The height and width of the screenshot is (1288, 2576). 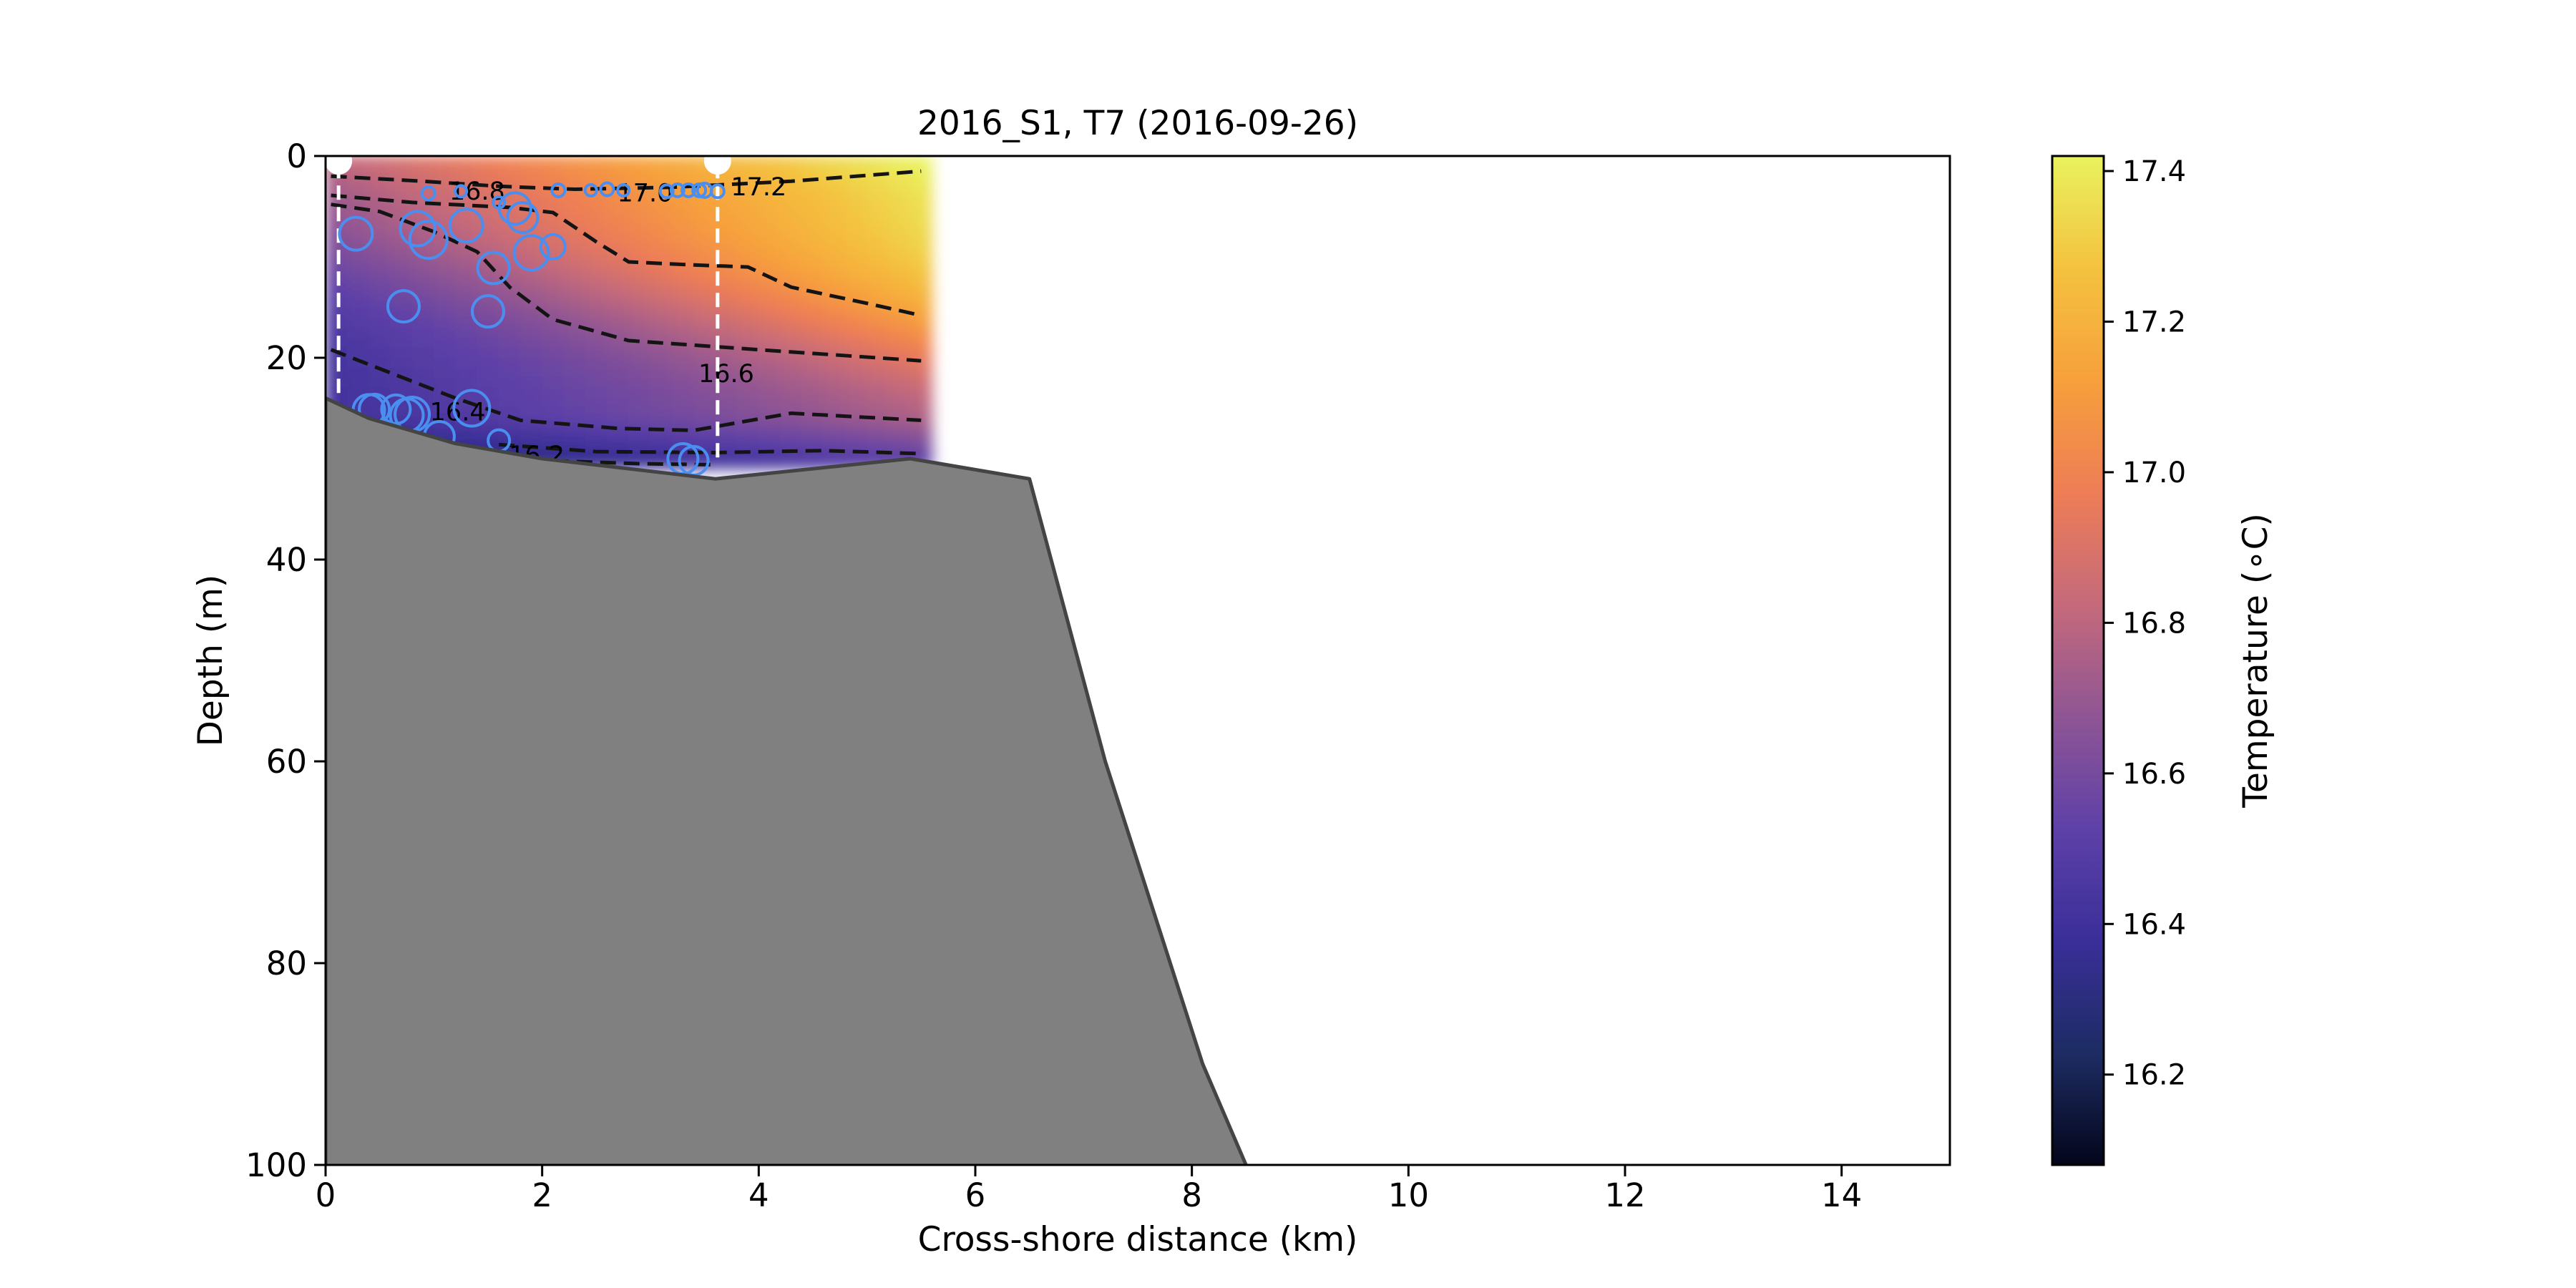 I want to click on y-tick-label: 0, so click(x=296, y=156).